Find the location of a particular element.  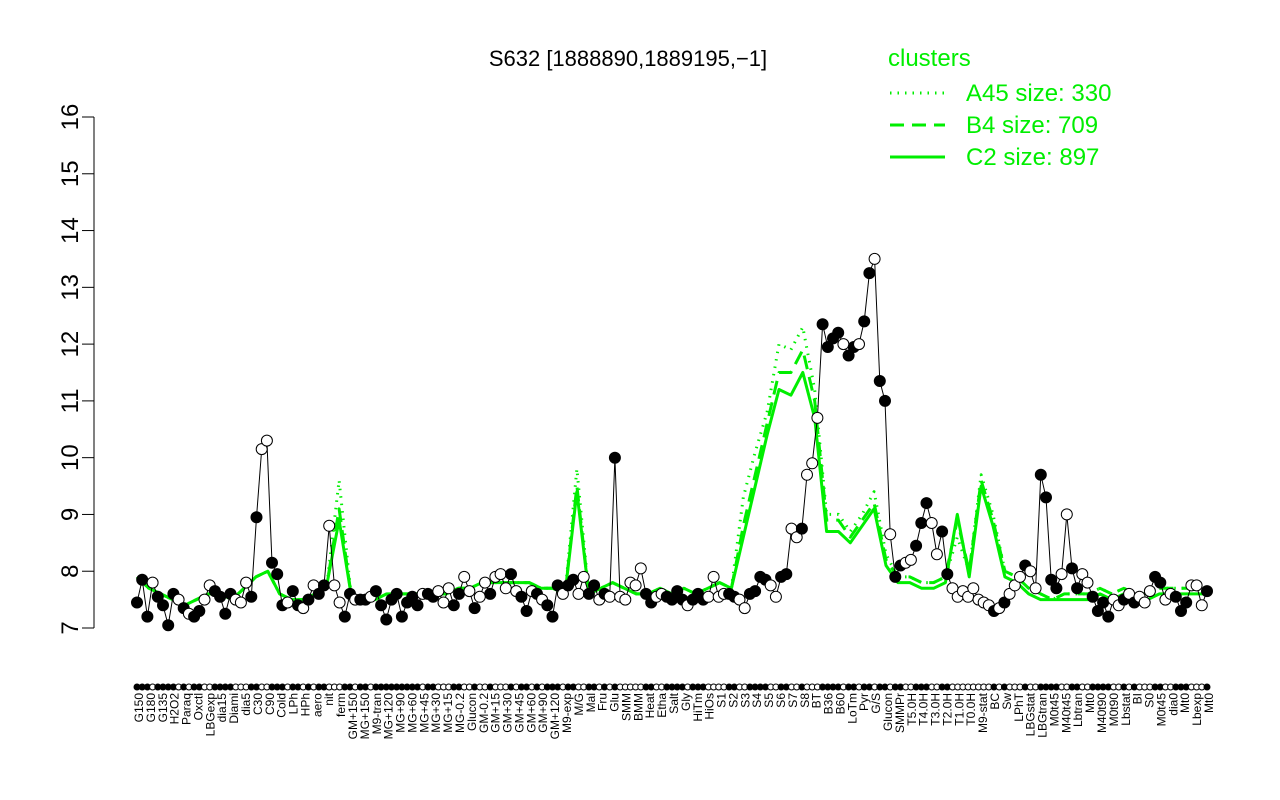

y-tick-label: 15 is located at coordinates (70, 173).